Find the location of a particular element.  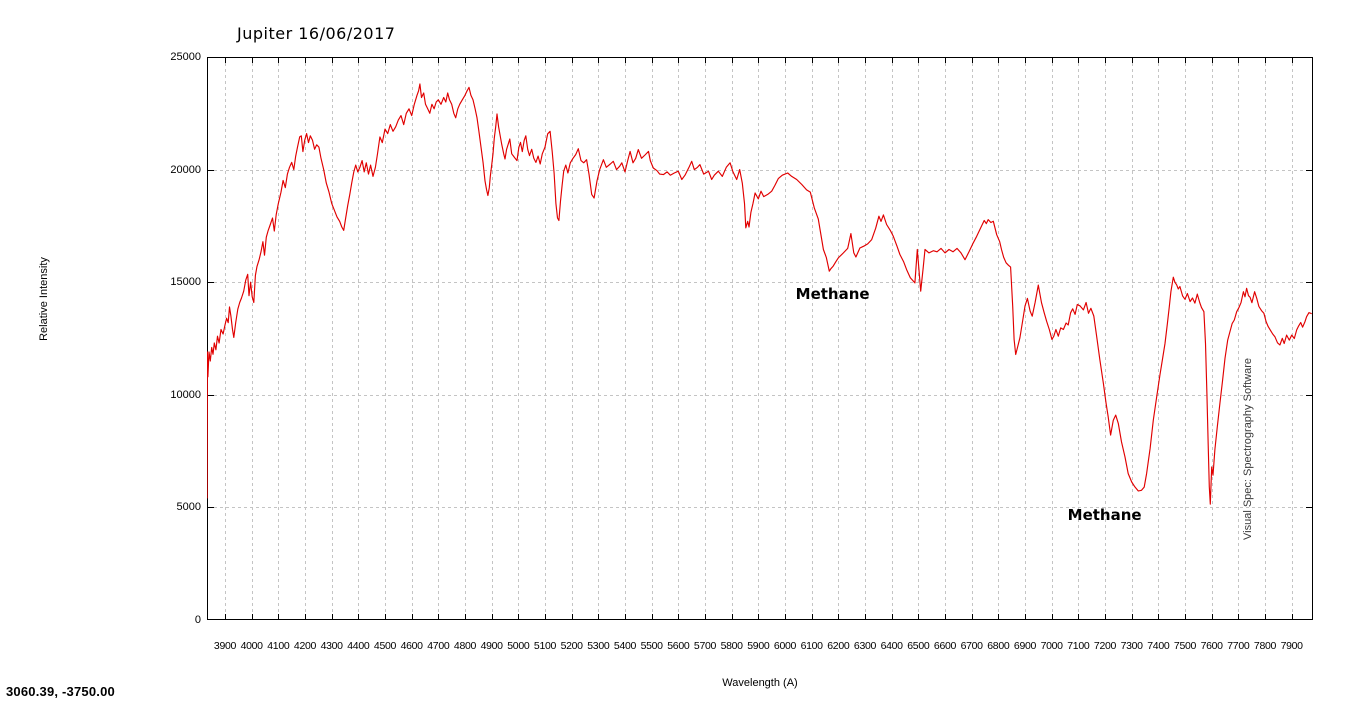

y-axis-label: Relative Intensity is located at coordinates (44, 299).